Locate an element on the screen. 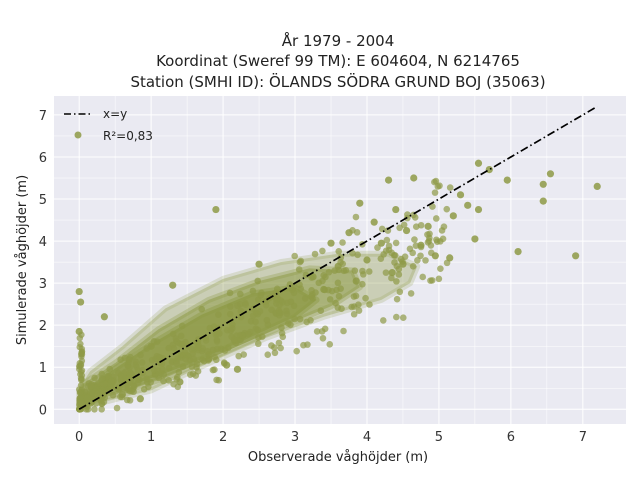 Image resolution: width=640 pixels, height=480 pixels. x-tick-label: 4 is located at coordinates (367, 437).